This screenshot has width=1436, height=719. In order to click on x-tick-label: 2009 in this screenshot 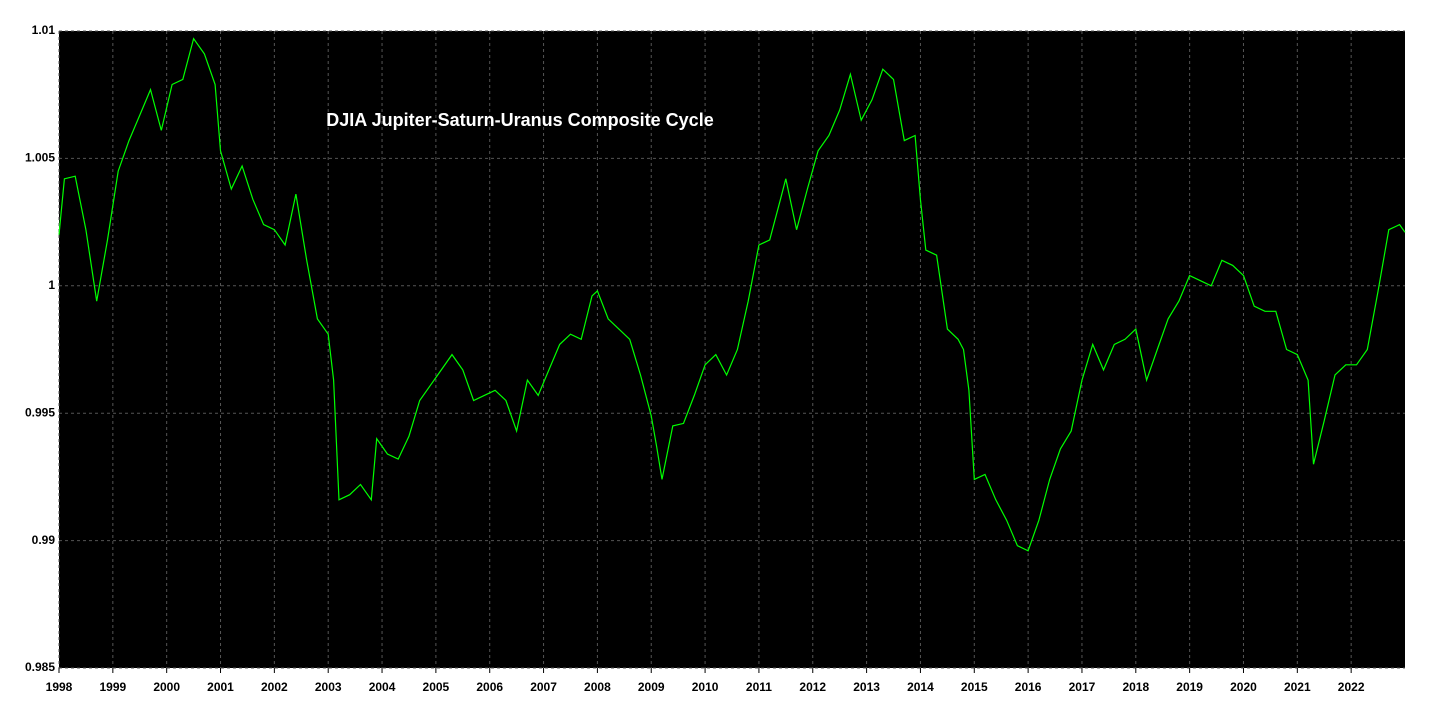, I will do `click(651, 687)`.